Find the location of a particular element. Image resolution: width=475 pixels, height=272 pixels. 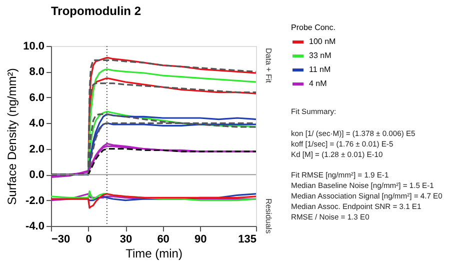

legend-title: Probe Conc. is located at coordinates (313, 27).